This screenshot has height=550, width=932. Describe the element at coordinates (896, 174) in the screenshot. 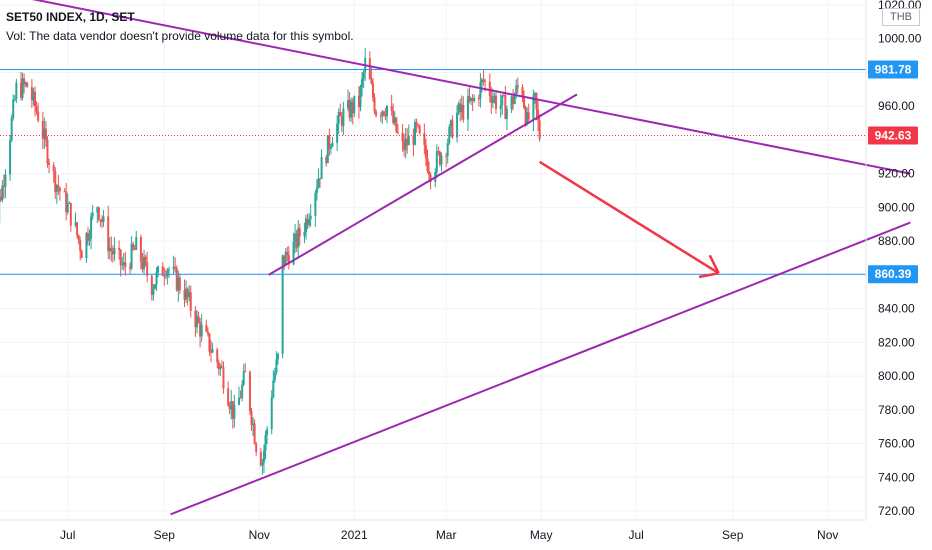

I see `y-tick-label: 920.00` at that location.